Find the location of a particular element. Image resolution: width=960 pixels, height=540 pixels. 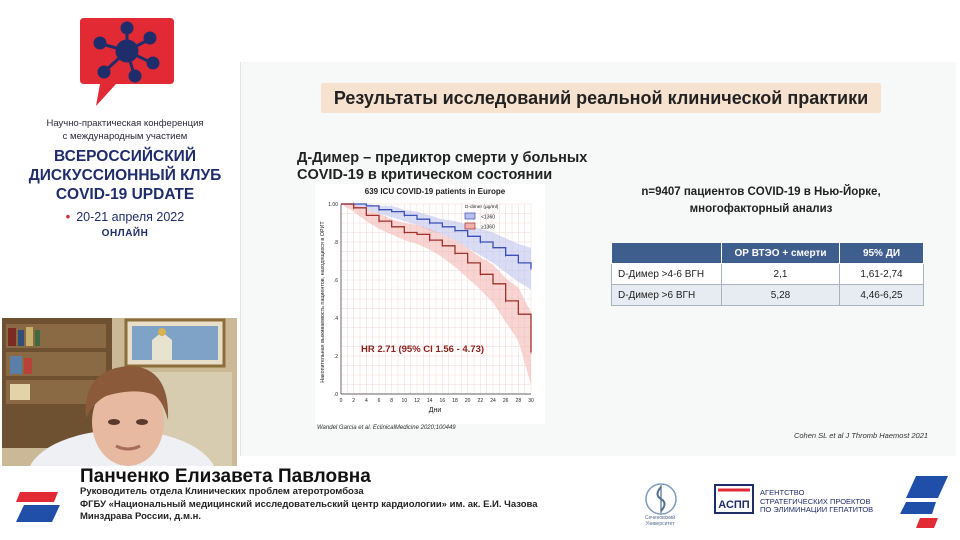

table-row: D-Димер >4-6 ВГН 2,1 1,61-2,74 is located at coordinates (767, 274).